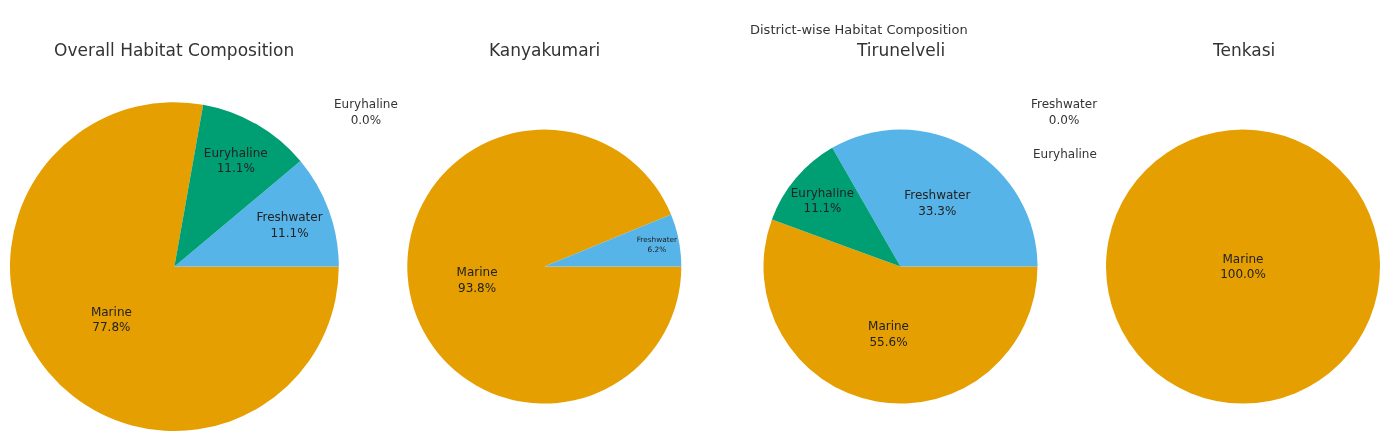 The height and width of the screenshot is (448, 1390). What do you see at coordinates (937, 210) in the screenshot?
I see `data-label: 33.3%` at bounding box center [937, 210].